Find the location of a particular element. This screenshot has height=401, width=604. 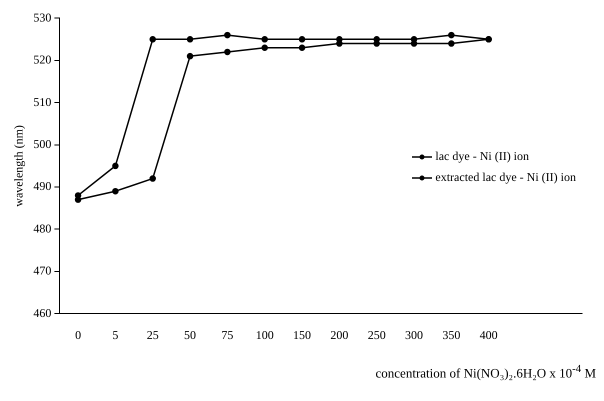

y-tick-label: 480 is located at coordinates (42, 228).